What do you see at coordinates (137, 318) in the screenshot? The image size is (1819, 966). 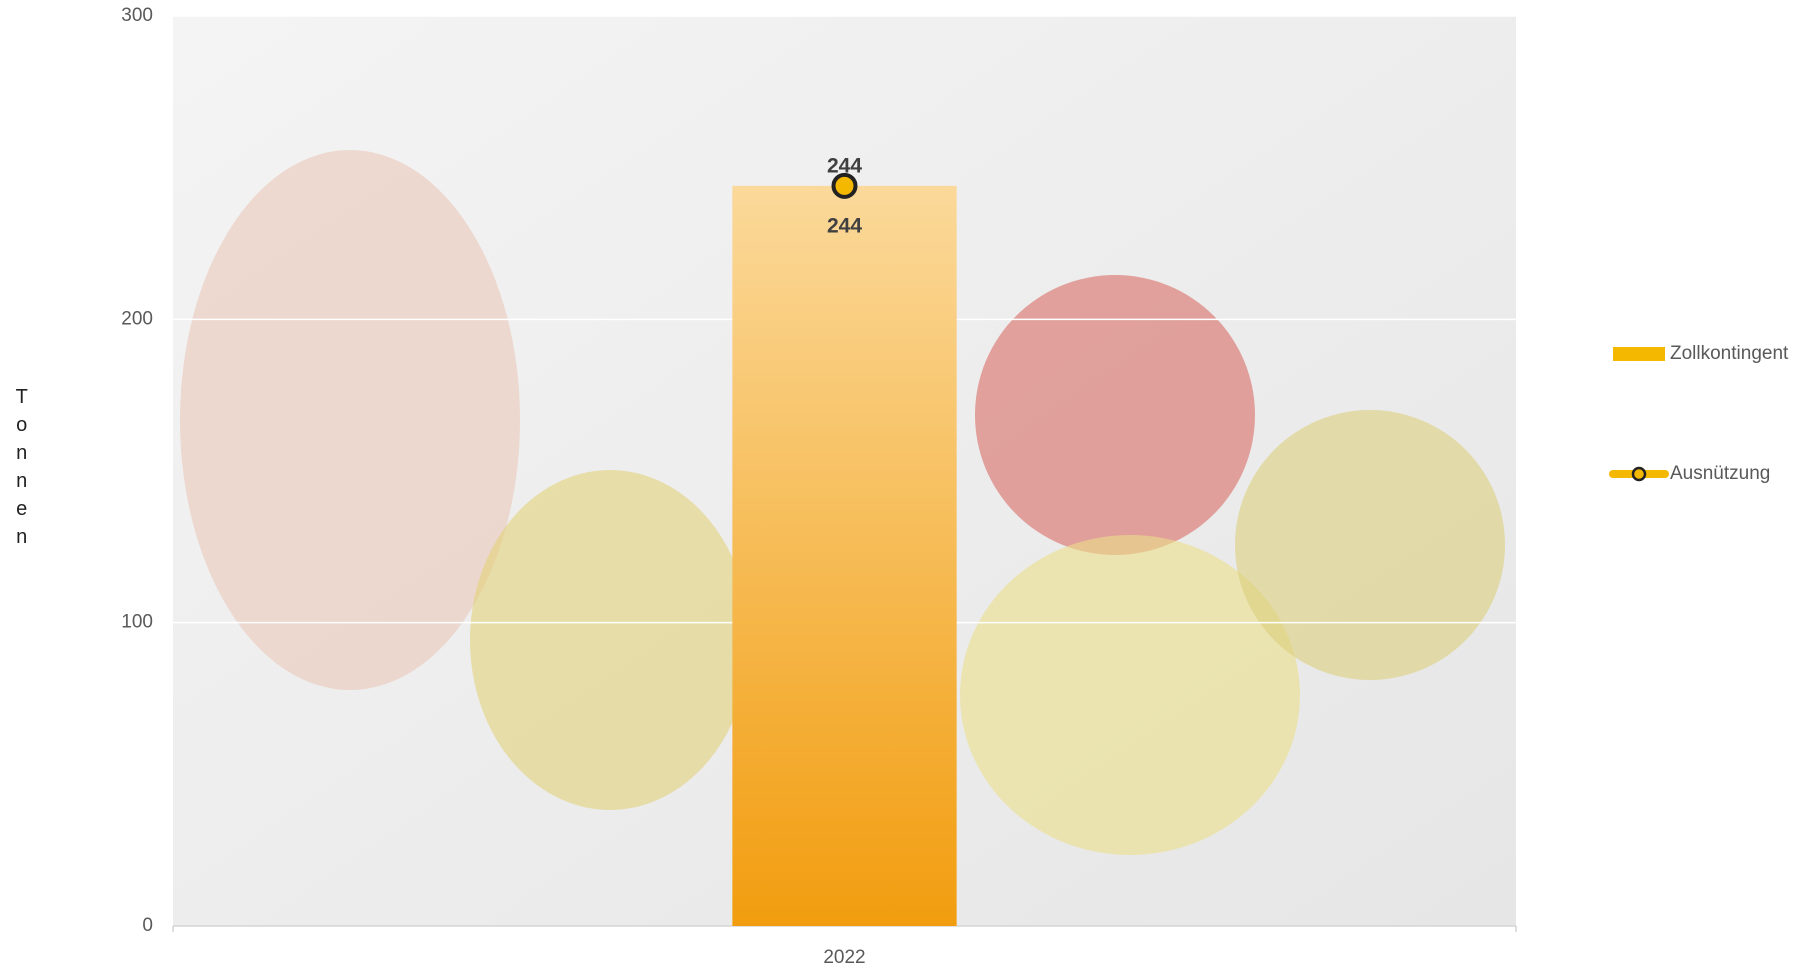 I see `y-tick-label: 200` at bounding box center [137, 318].